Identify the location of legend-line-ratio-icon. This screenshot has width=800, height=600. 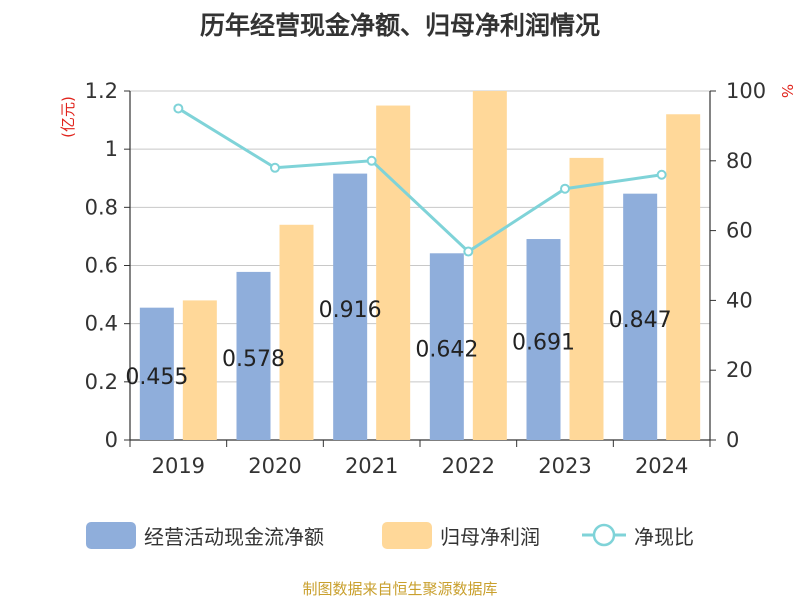
(604, 535).